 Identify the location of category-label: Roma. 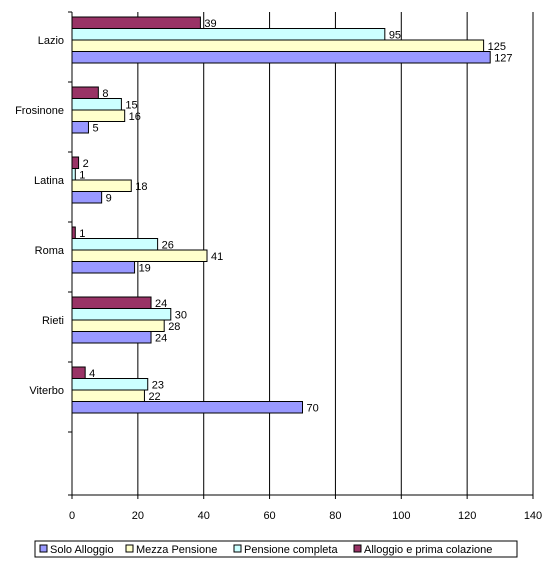
(50, 251).